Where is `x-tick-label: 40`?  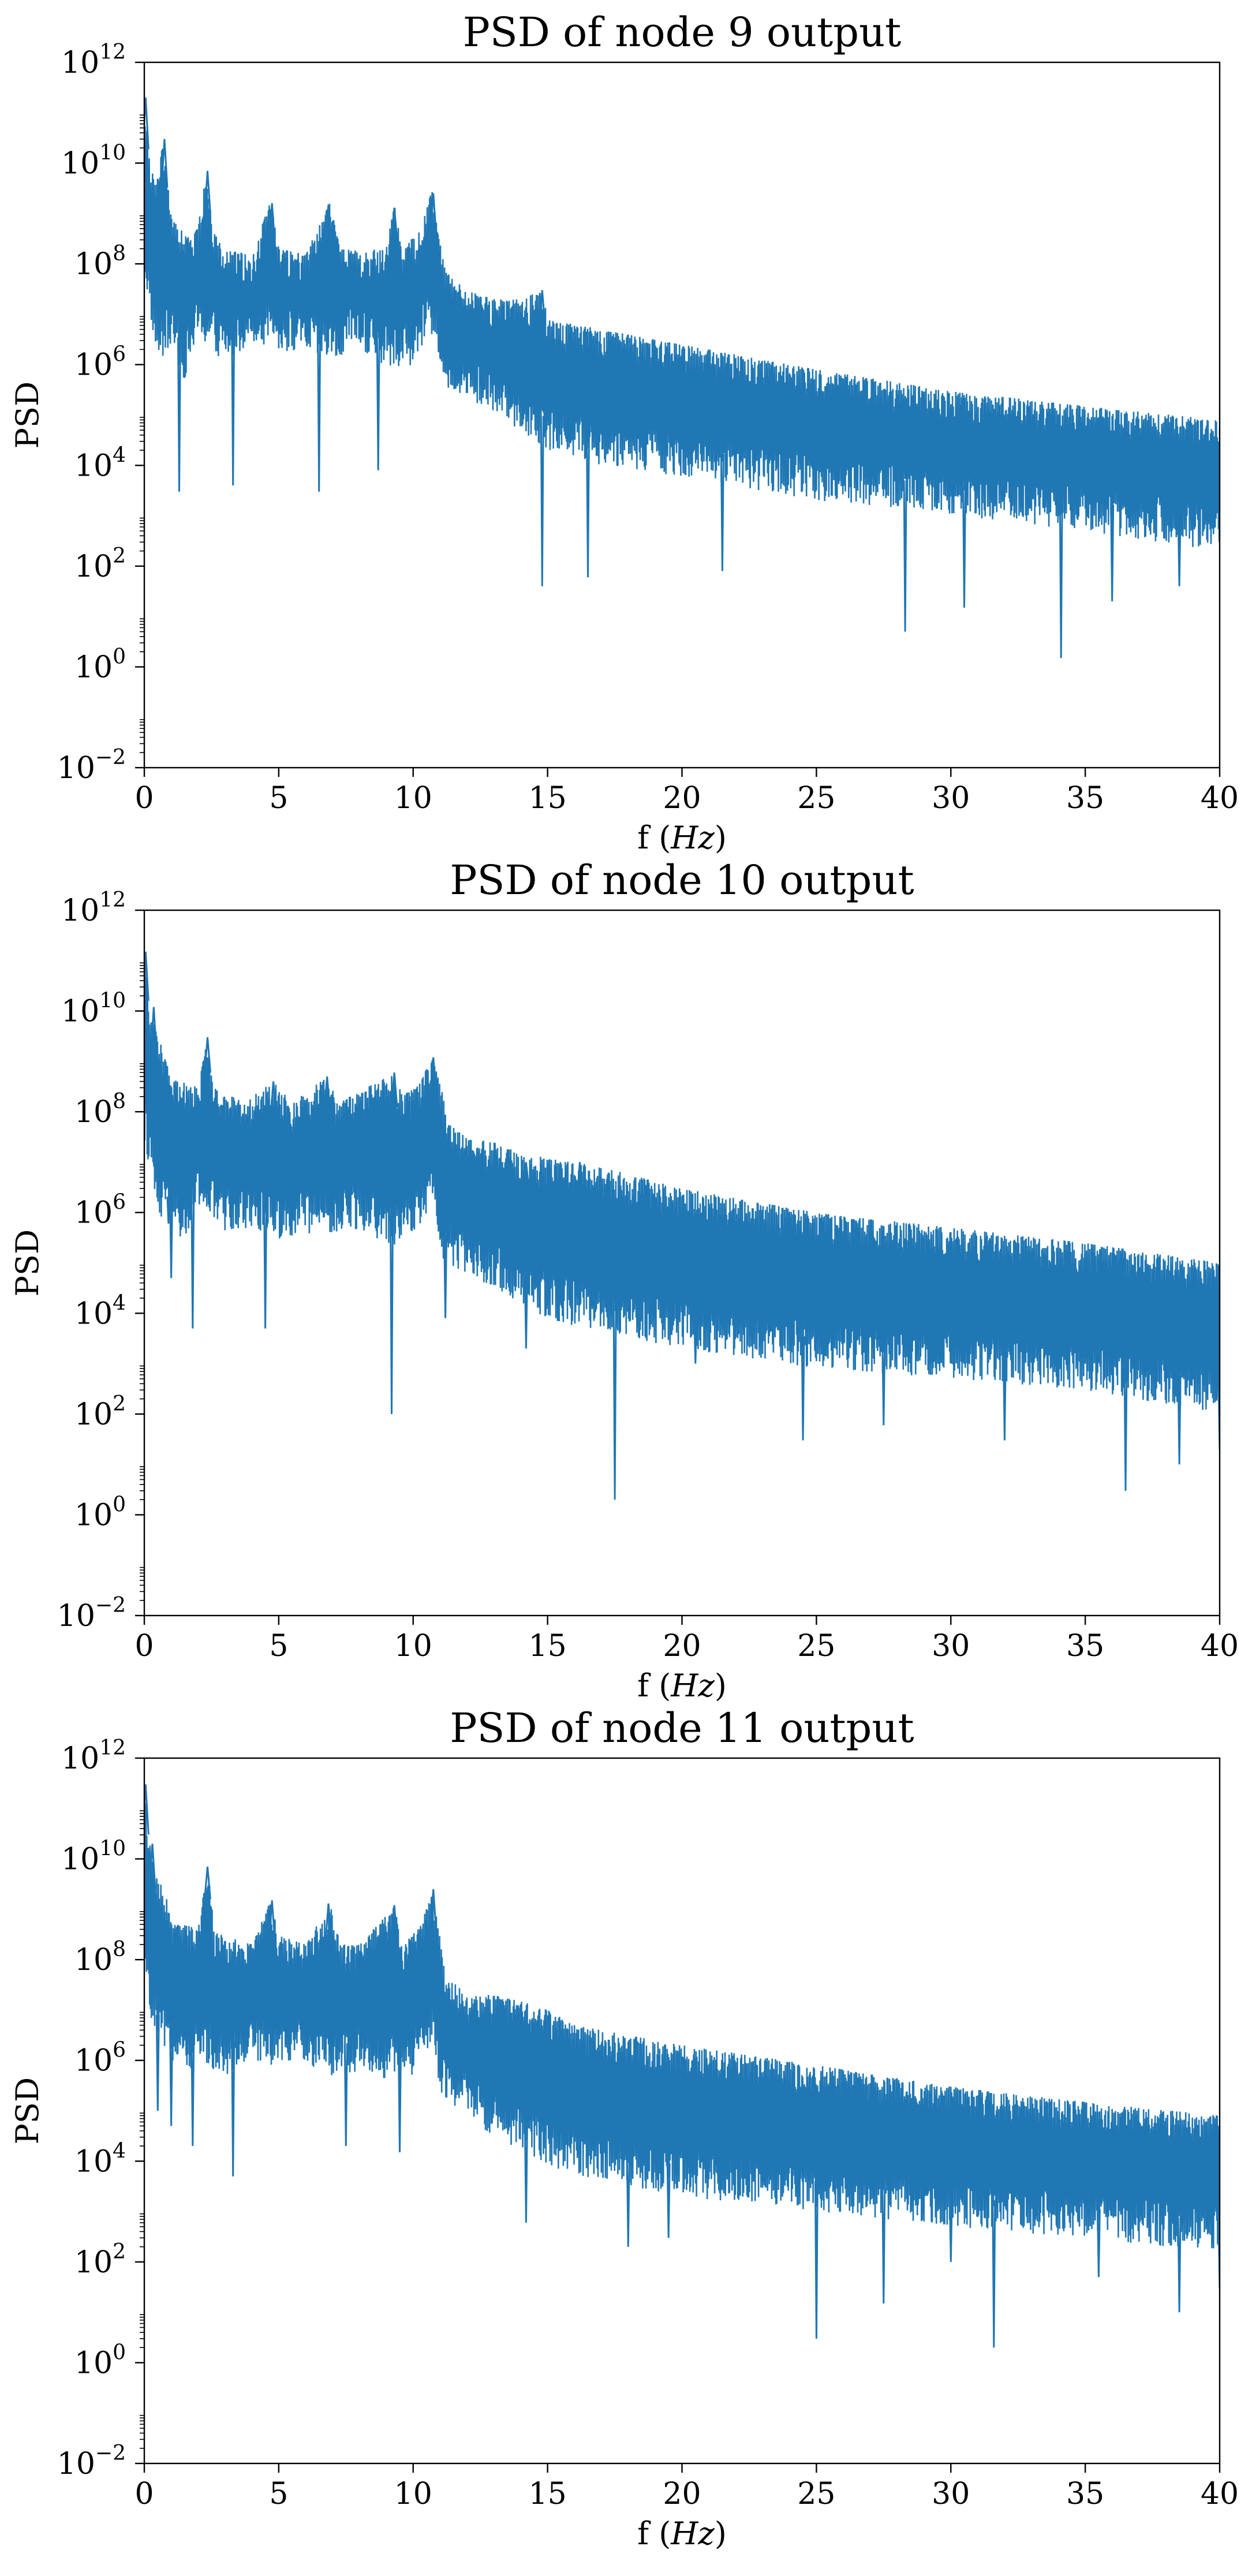
x-tick-label: 40 is located at coordinates (1220, 798).